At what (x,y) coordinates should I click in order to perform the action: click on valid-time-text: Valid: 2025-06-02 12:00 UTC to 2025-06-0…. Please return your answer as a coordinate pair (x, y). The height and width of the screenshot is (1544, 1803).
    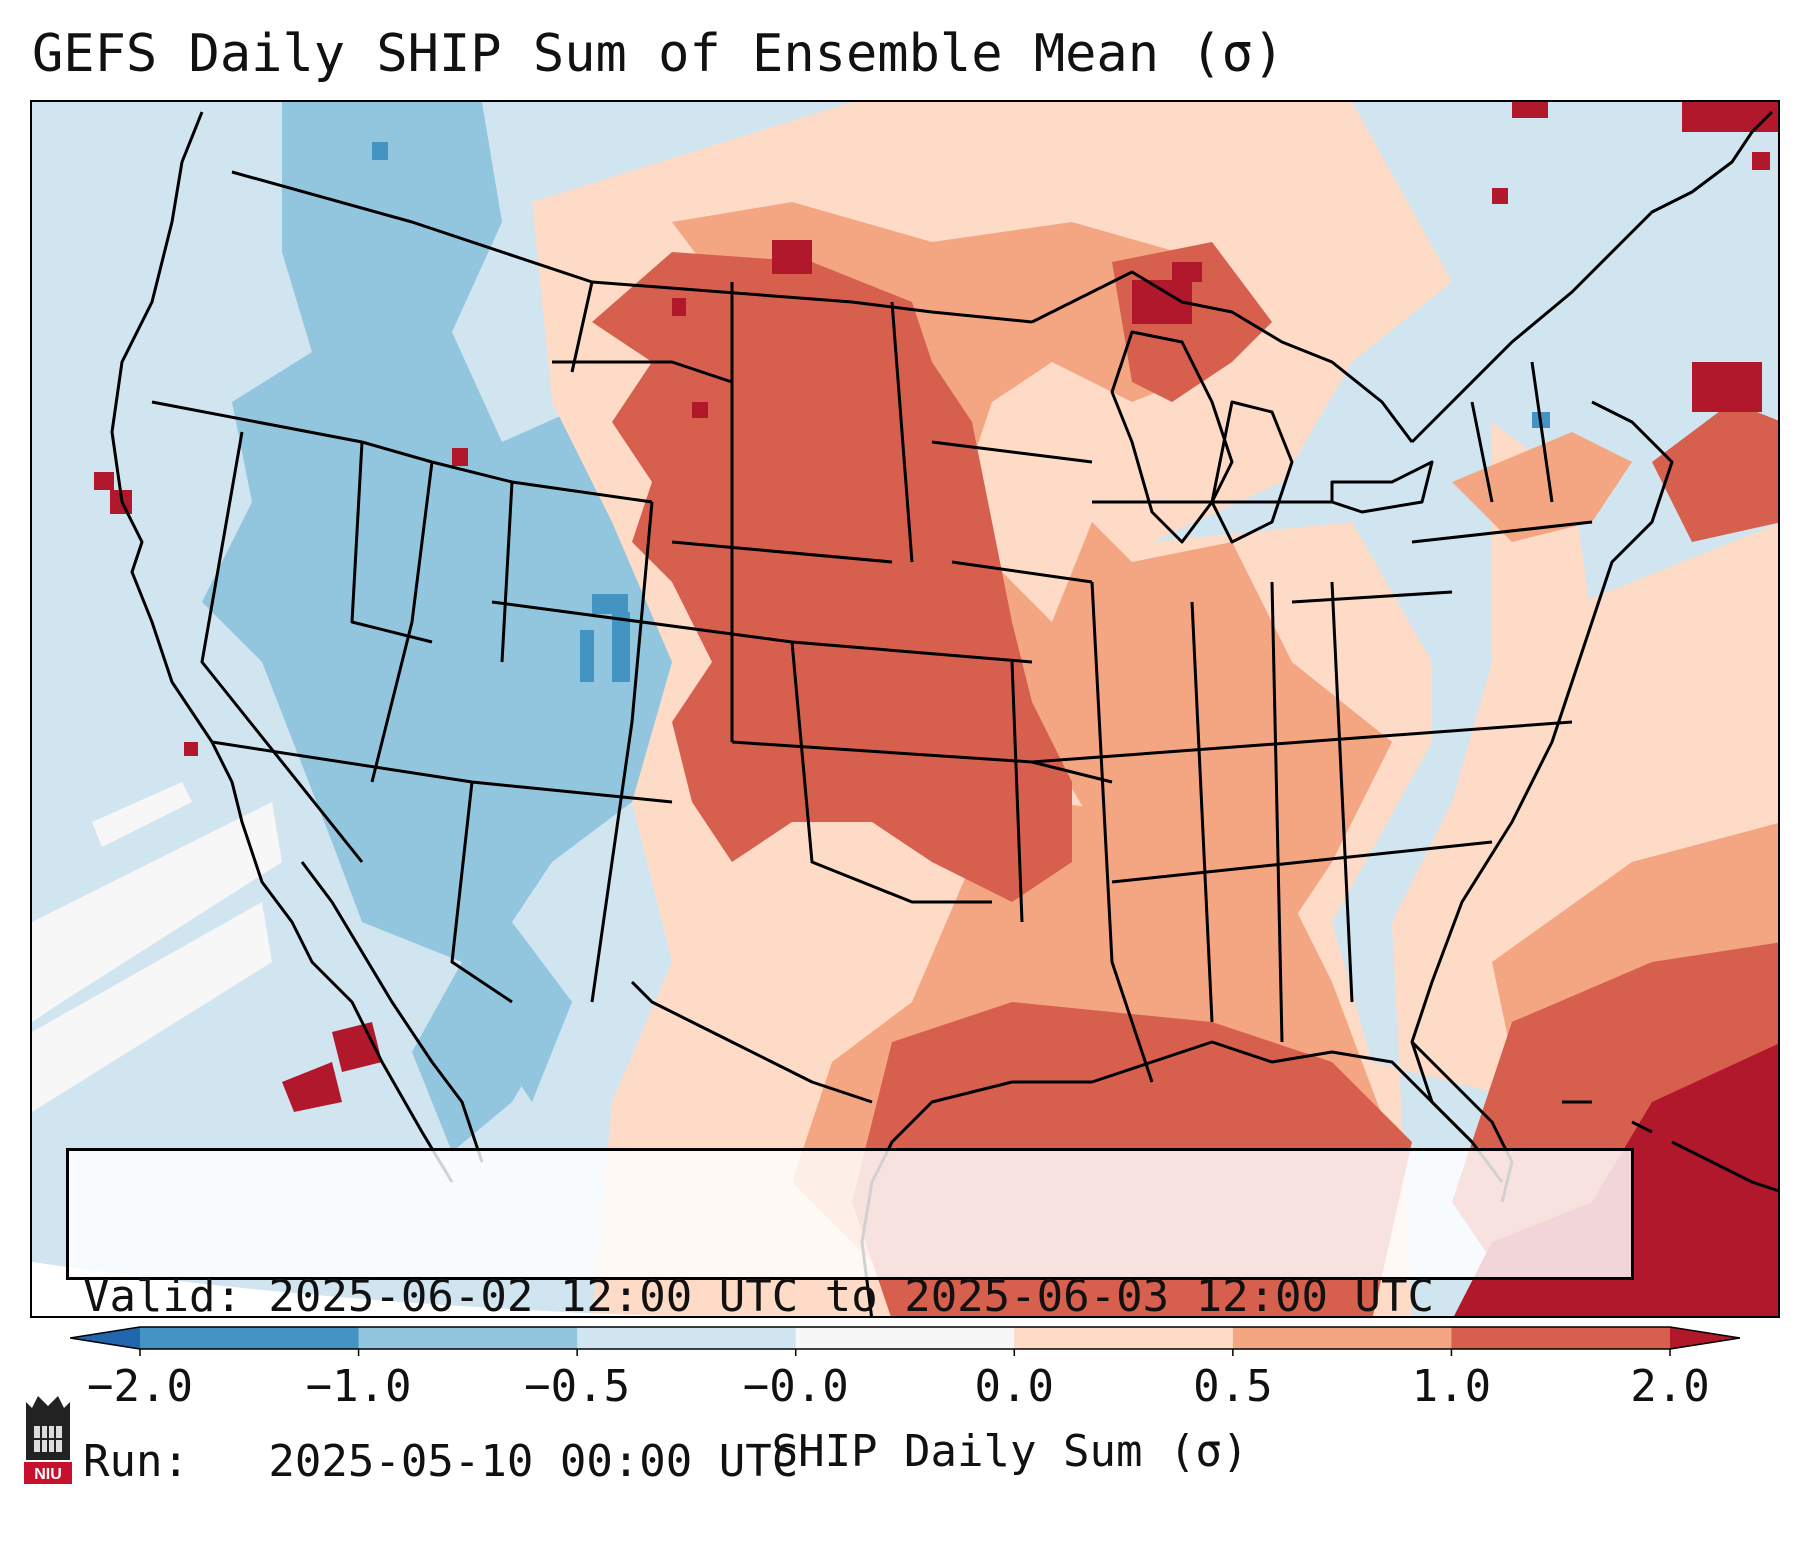
    Looking at the image, I should click on (759, 1296).